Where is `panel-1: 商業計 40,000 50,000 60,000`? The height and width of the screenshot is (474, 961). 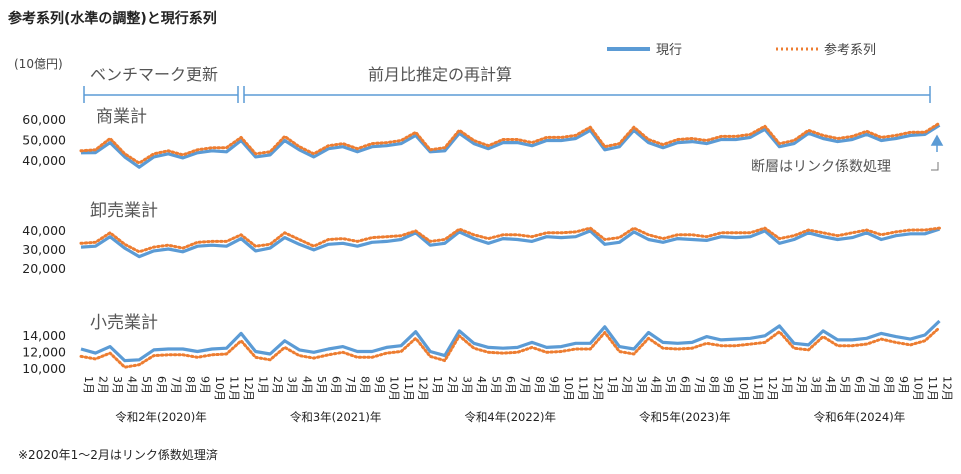
panel-1: 商業計 40,000 50,000 60,000 is located at coordinates (481, 138).